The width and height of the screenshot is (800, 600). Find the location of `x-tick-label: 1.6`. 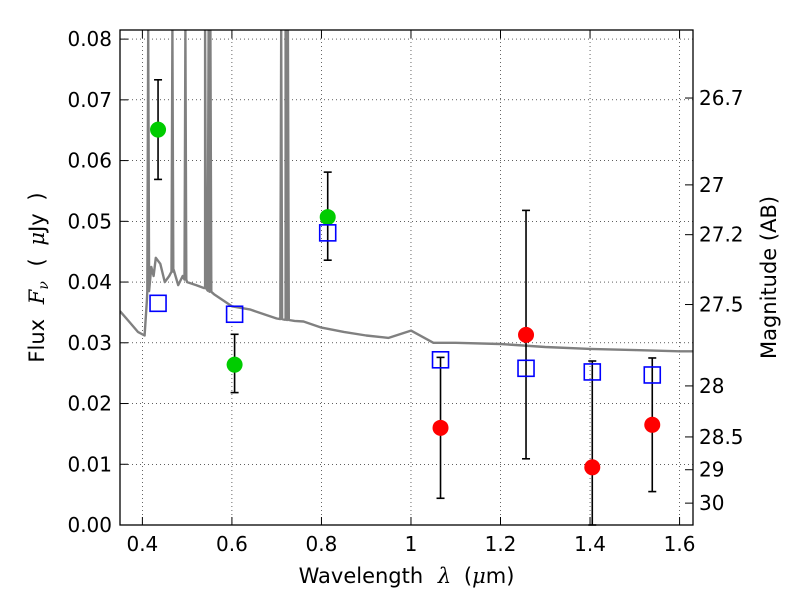

x-tick-label: 1.6 is located at coordinates (680, 544).